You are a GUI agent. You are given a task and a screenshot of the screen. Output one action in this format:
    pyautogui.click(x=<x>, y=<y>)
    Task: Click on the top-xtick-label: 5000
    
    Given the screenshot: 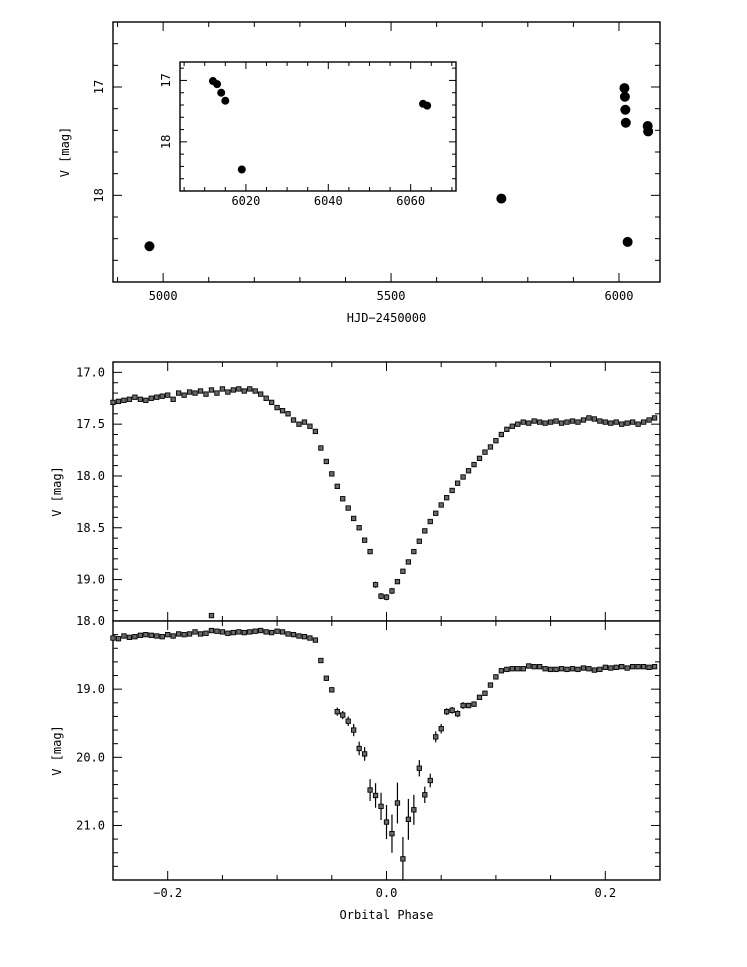 What is the action you would take?
    pyautogui.click(x=163, y=296)
    